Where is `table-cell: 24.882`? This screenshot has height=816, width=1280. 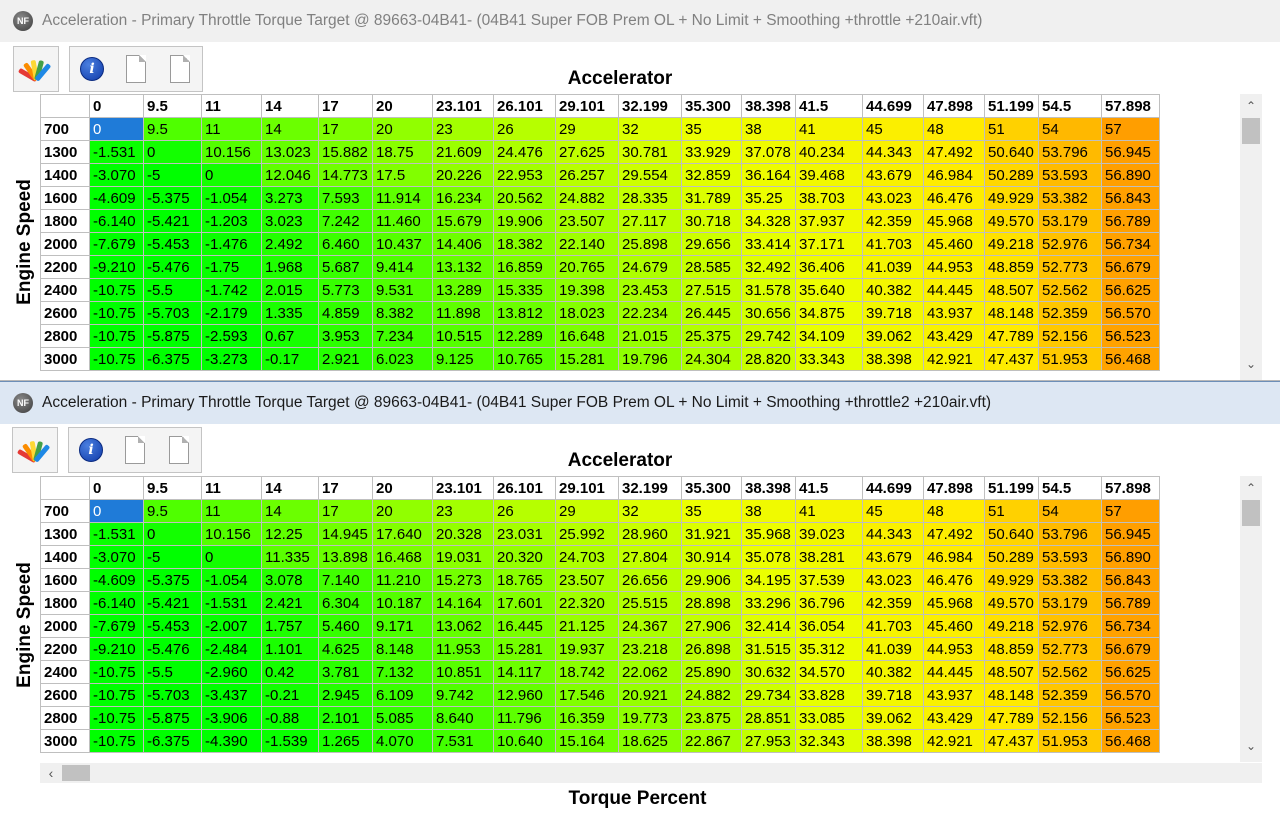 table-cell: 24.882 is located at coordinates (587, 198).